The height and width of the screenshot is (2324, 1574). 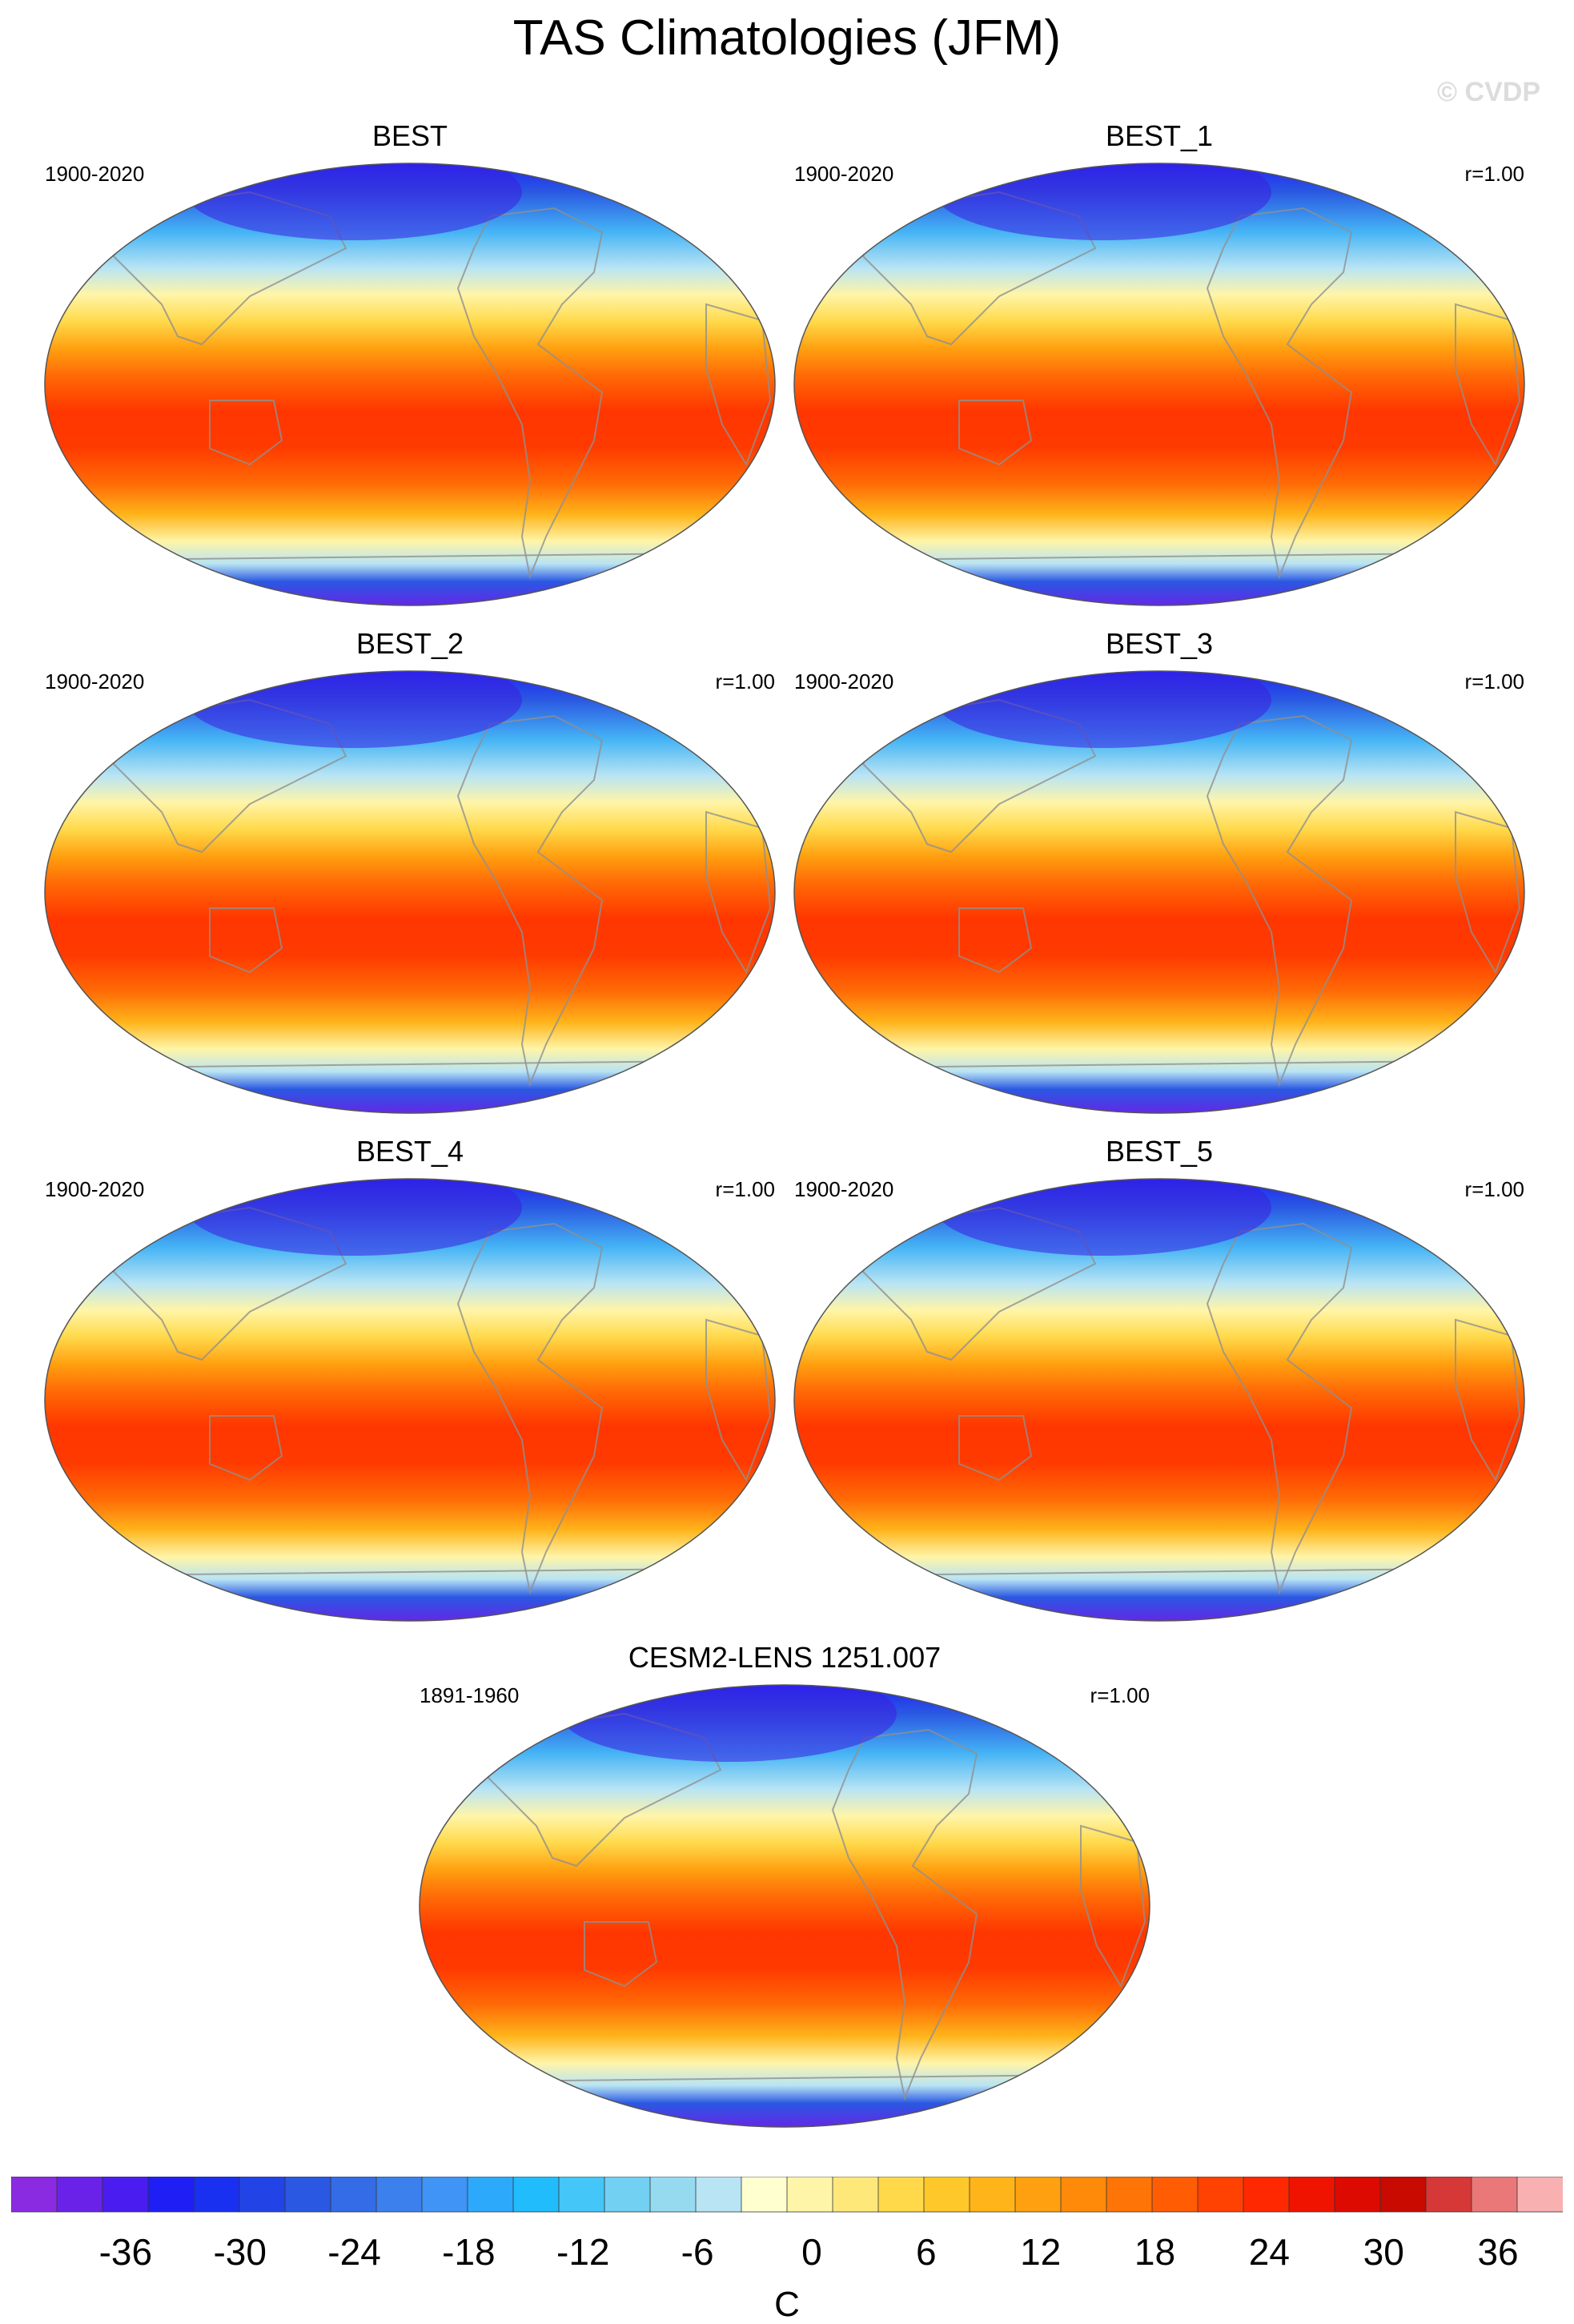 I want to click on map-panel: CESM2-LENS 1251.007 1891-1960 r=1.00, so click(x=784, y=1884).